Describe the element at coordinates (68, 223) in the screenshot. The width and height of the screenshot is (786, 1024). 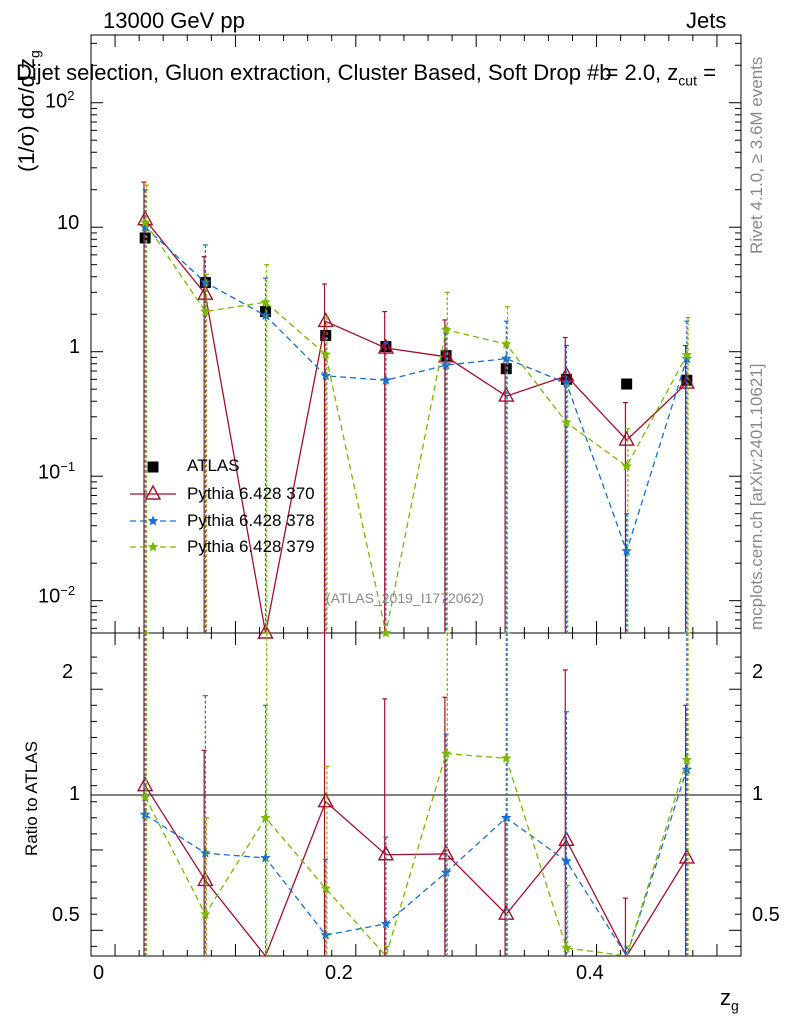
I see `y-tick-label: 10` at that location.